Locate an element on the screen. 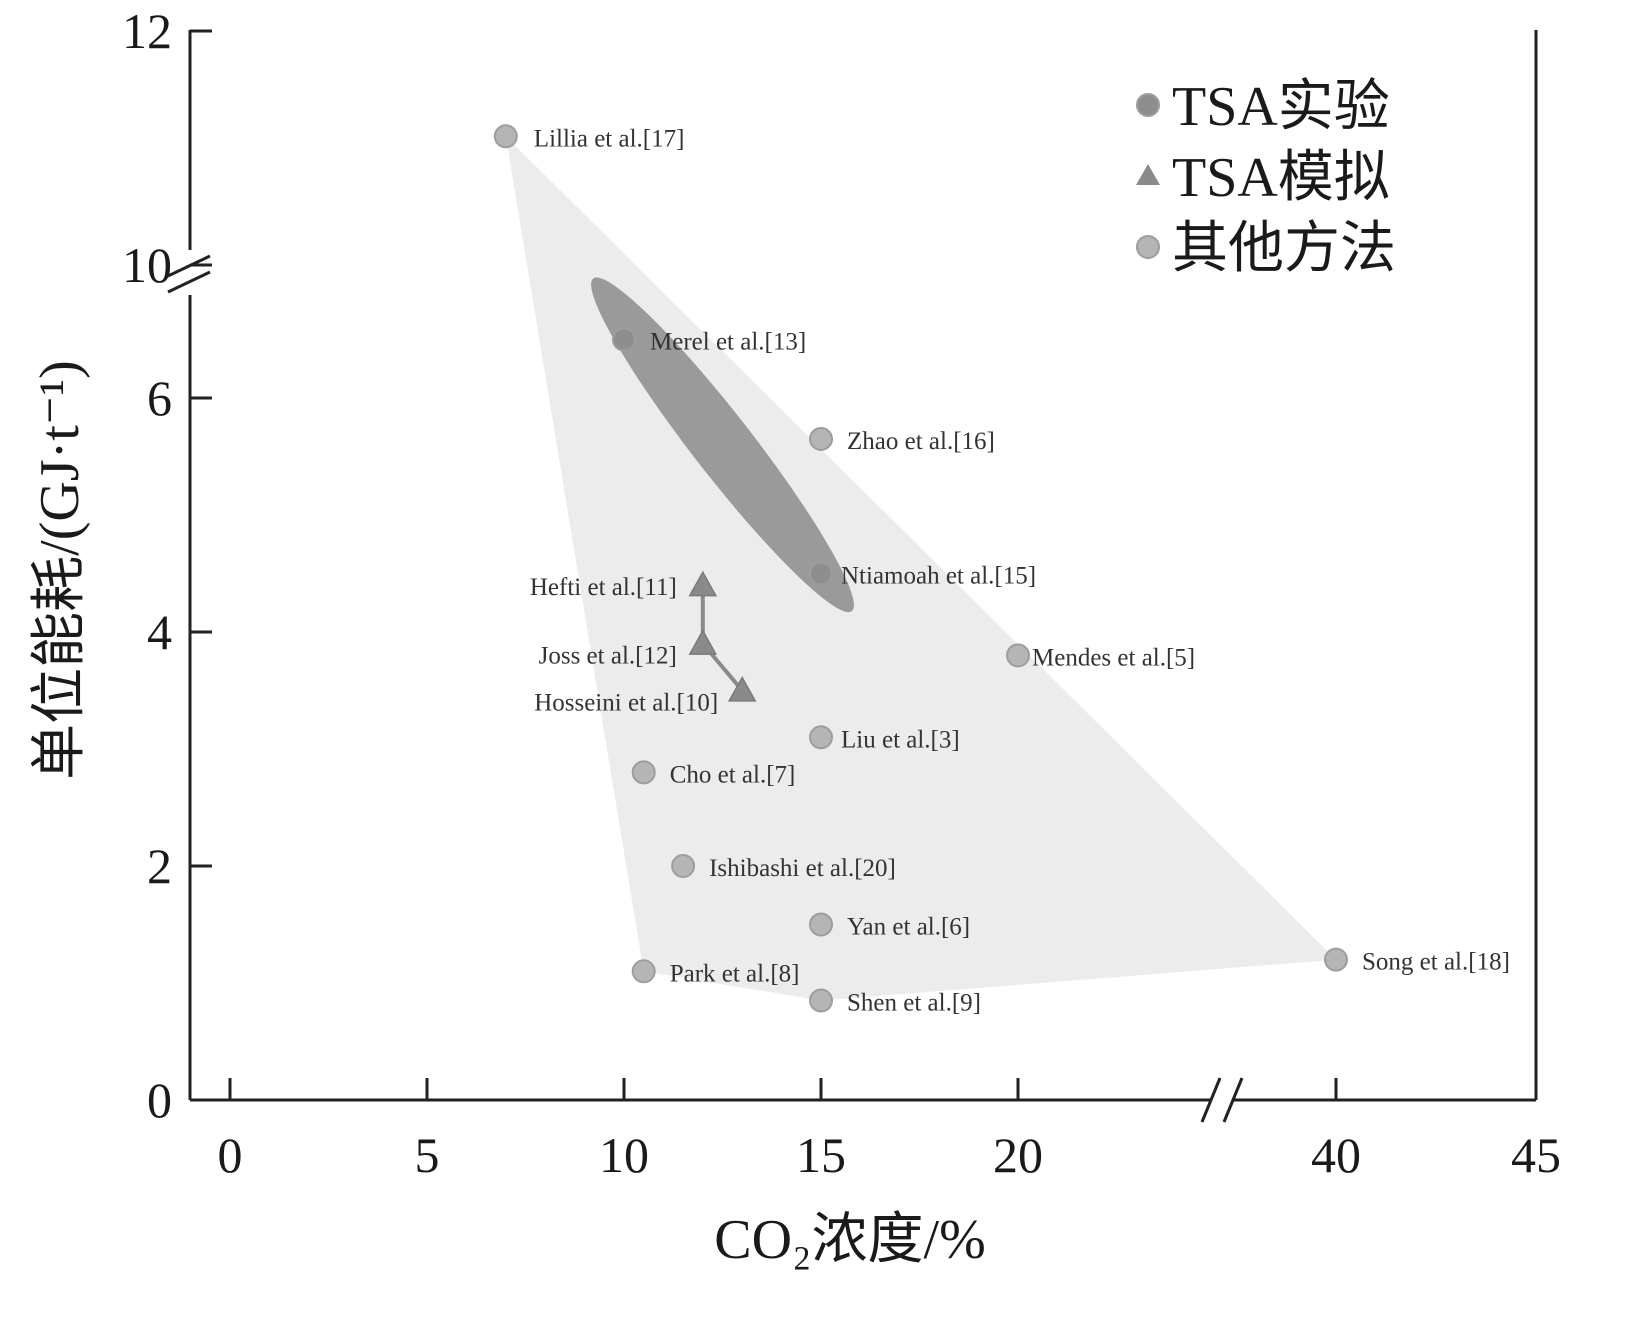  y-axis-title: 单位能耗/(GJ·t⁻¹) is located at coordinates (60, 570).